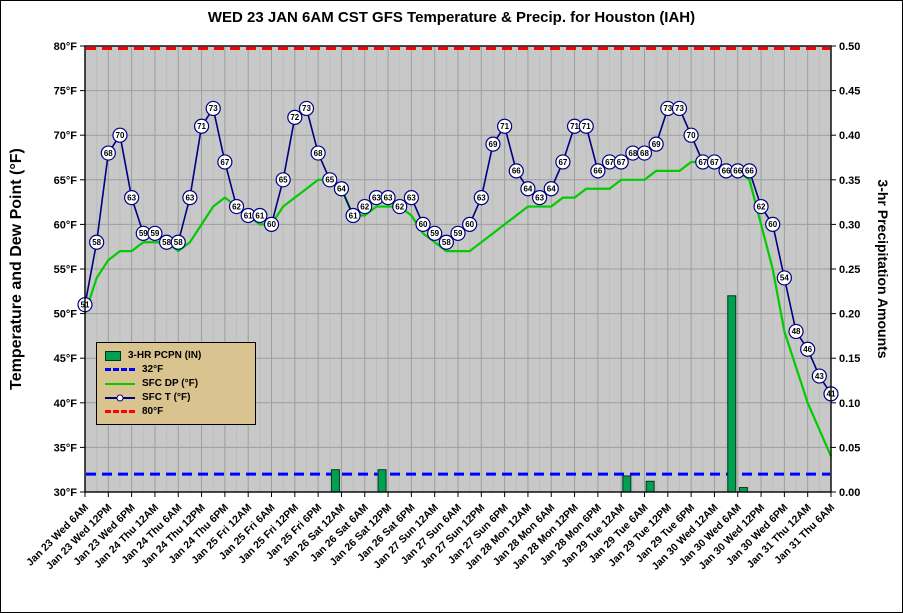 The image size is (903, 613). I want to click on y-left-tick-label: 75°F, so click(66, 92).